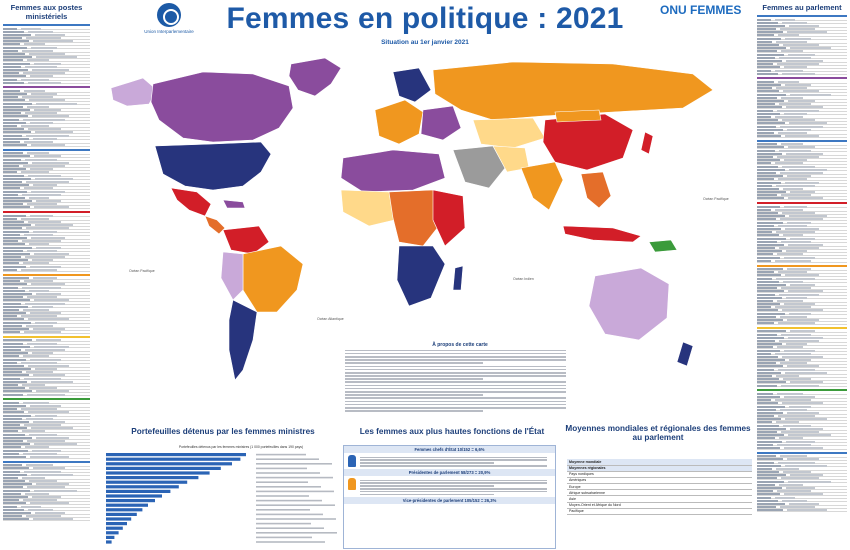 The image size is (850, 550). Describe the element at coordinates (659, 481) in the screenshot. I see `table-row: Amériques` at that location.